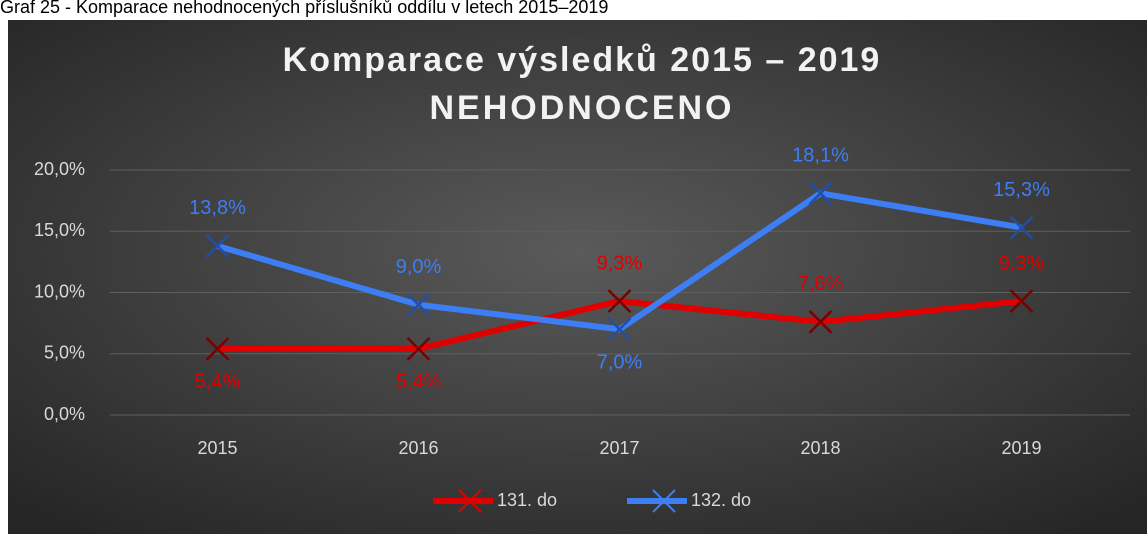  I want to click on x-tick-label: 2019, so click(1021, 448).